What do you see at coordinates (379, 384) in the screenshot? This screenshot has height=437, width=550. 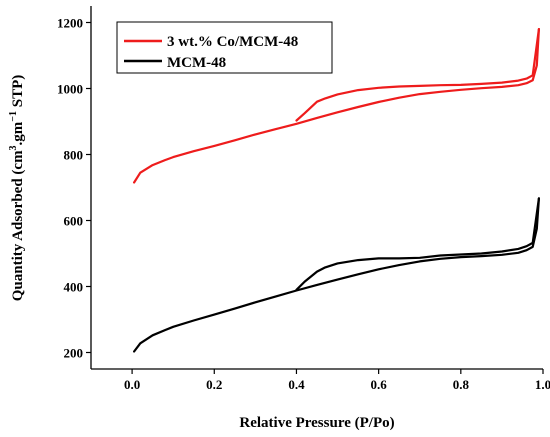 I see `x-tick-label: 0.6` at bounding box center [379, 384].